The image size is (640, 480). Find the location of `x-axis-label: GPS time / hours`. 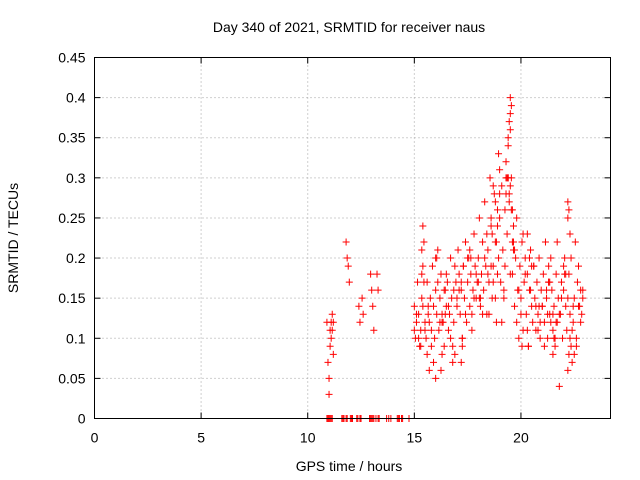

x-axis-label: GPS time / hours is located at coordinates (349, 466).